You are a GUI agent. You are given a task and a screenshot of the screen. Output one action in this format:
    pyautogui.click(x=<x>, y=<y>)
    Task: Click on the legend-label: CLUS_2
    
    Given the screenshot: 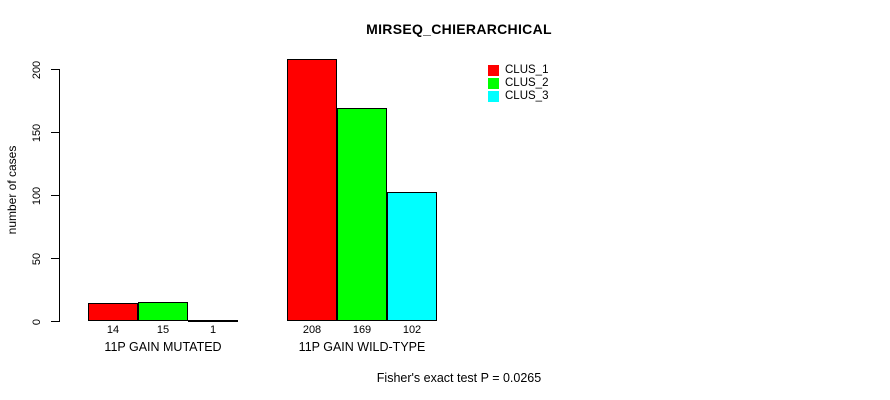 What is the action you would take?
    pyautogui.click(x=527, y=83)
    